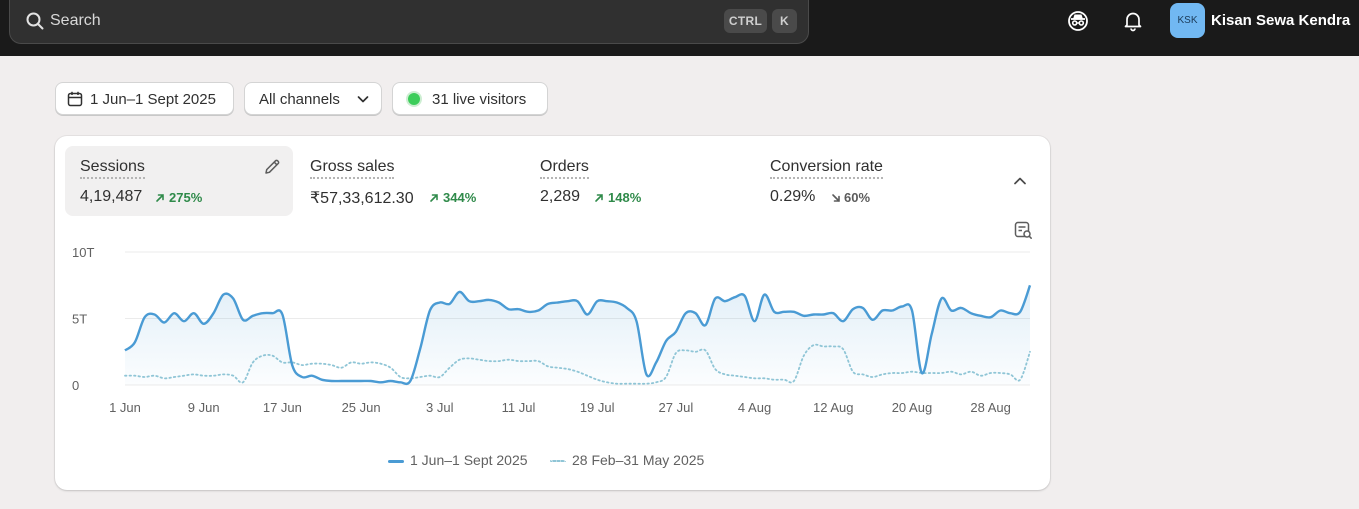  What do you see at coordinates (361, 407) in the screenshot?
I see `x-tick-label: 25 Jun` at bounding box center [361, 407].